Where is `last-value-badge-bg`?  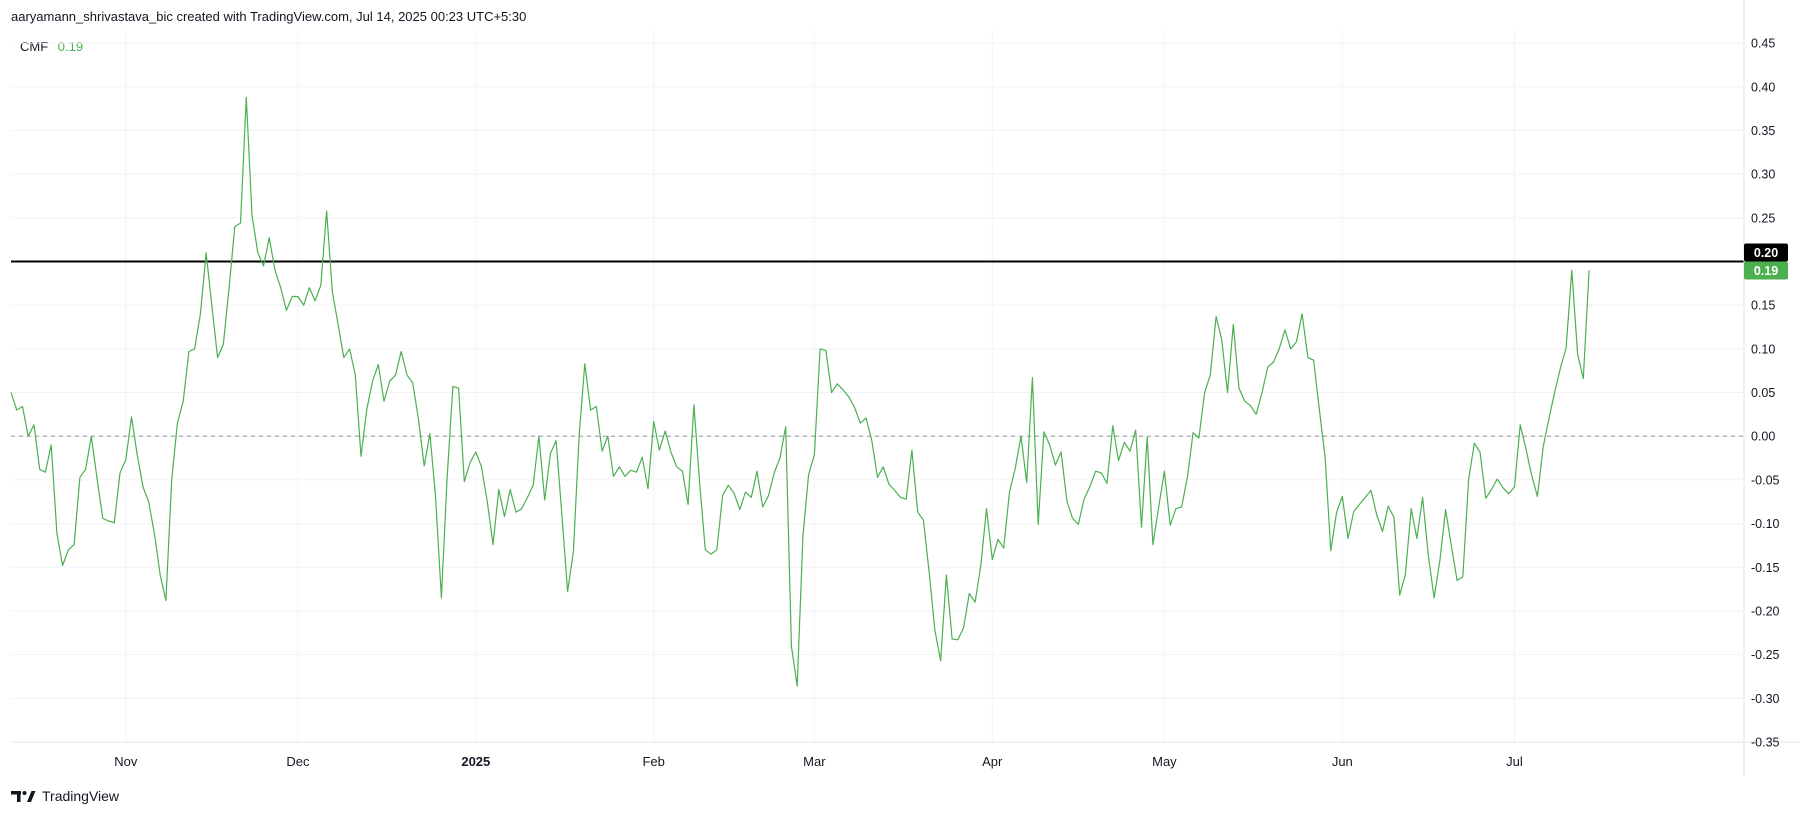
last-value-badge-bg is located at coordinates (1766, 270).